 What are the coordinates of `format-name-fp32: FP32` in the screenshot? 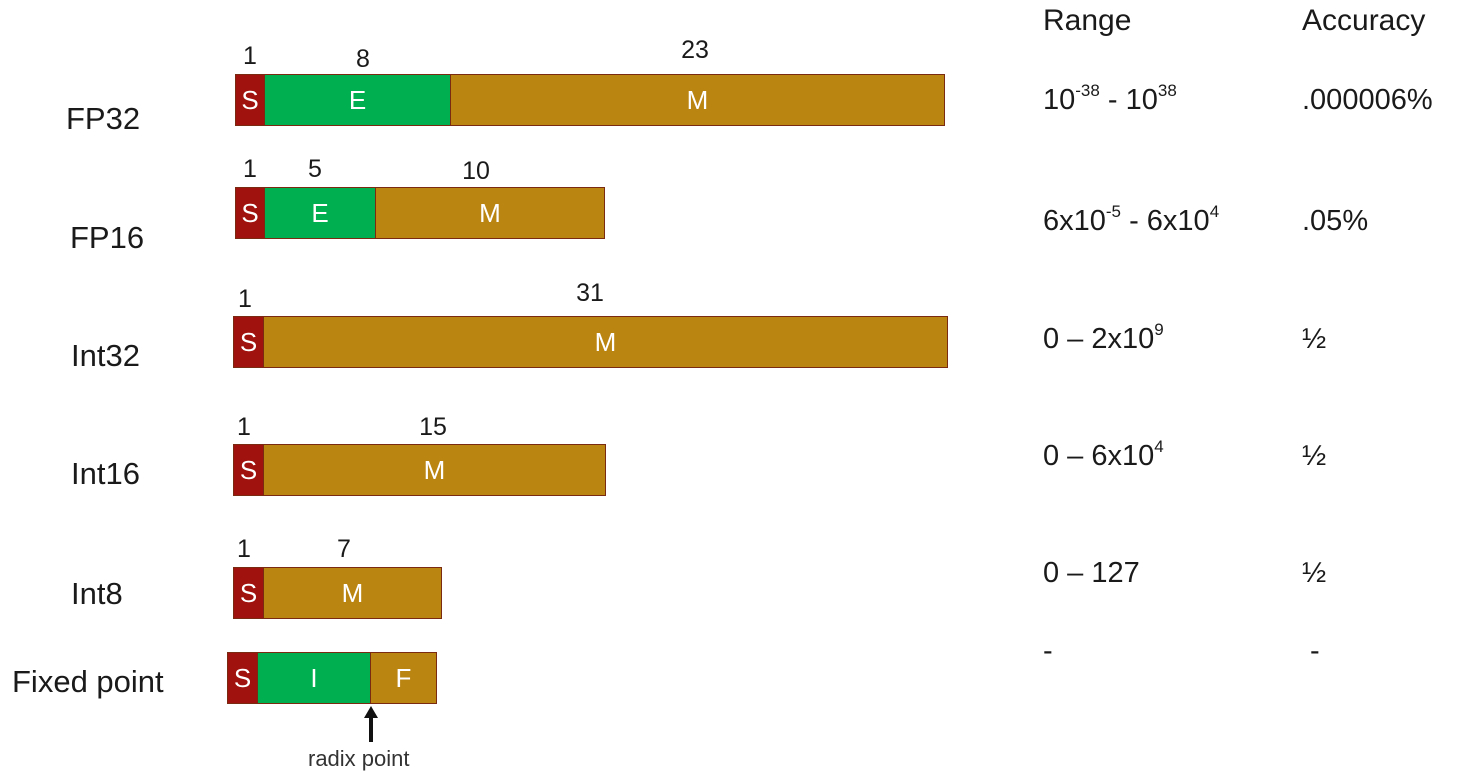 It's located at (103, 118).